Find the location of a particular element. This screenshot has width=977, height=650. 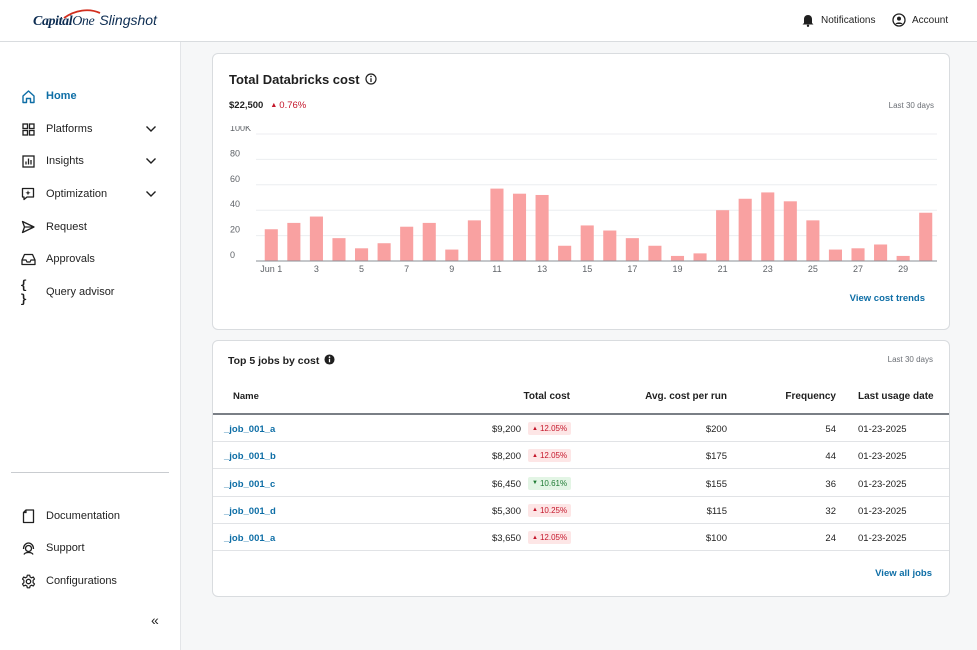

sidebar-item-platforms: Platforms is located at coordinates (92, 129).